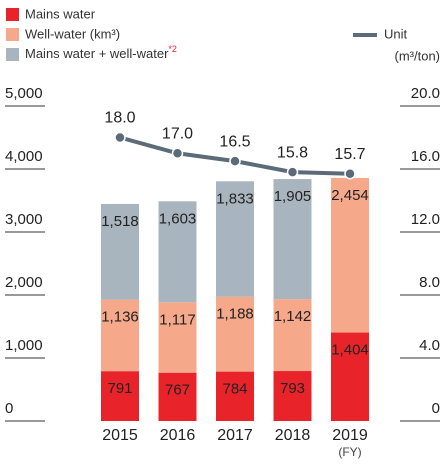 Image resolution: width=446 pixels, height=466 pixels. I want to click on data-label: 15.8, so click(292, 152).